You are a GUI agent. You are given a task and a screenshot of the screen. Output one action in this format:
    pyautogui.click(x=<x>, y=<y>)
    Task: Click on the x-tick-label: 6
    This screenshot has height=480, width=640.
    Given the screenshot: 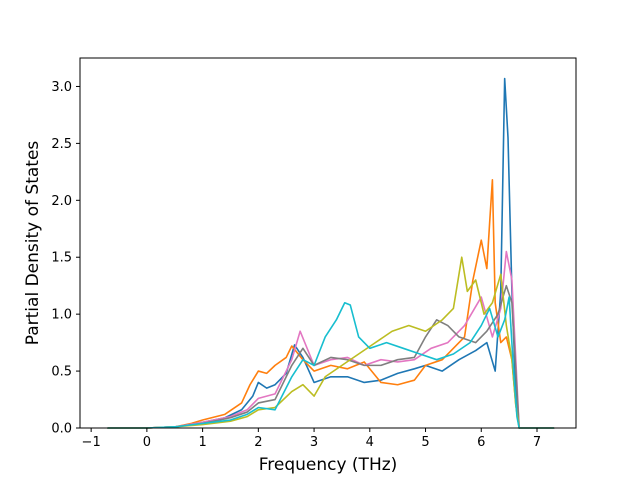 What is the action you would take?
    pyautogui.click(x=481, y=442)
    